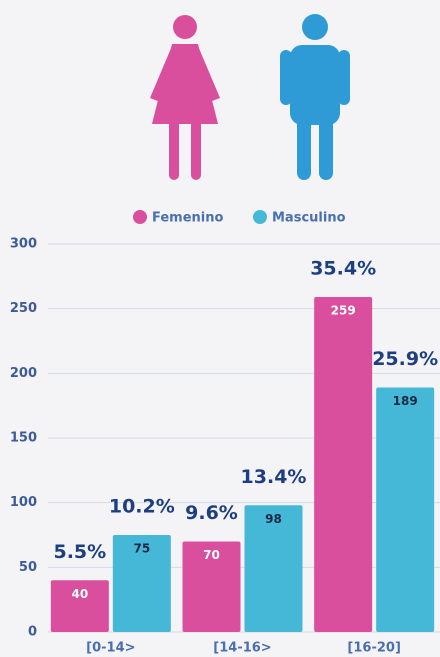 The height and width of the screenshot is (657, 440). Describe the element at coordinates (185, 97) in the screenshot. I see `female-icon` at that location.